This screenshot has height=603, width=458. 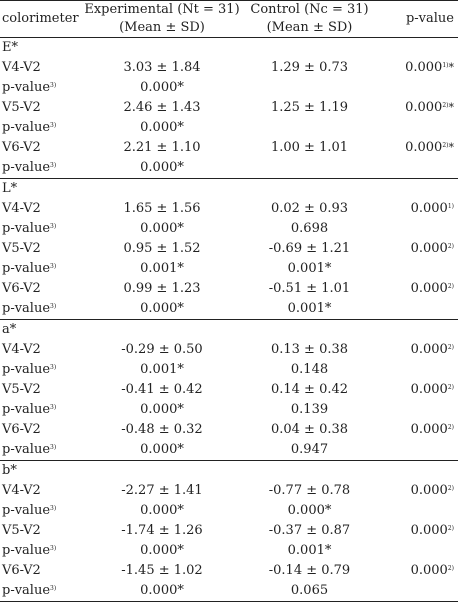 I want to click on section-title-row: b*, so click(x=229, y=470).